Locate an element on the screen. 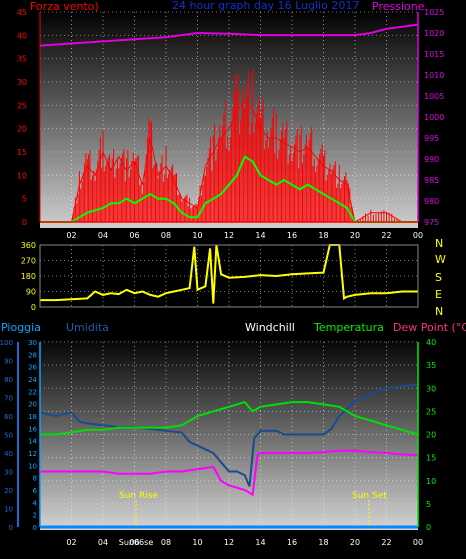 The height and width of the screenshot is (559, 466). pressure-y-tick: 1005 is located at coordinates (434, 96).